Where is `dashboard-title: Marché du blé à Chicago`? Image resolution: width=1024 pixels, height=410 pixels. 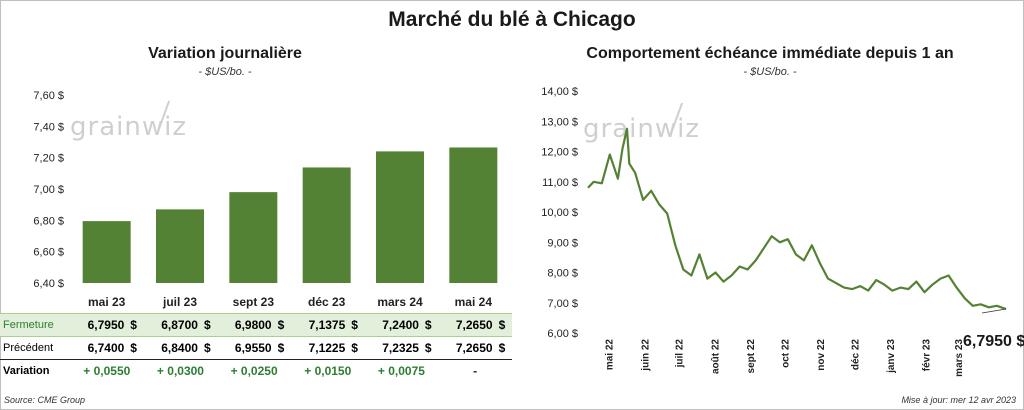 dashboard-title: Marché du blé à Chicago is located at coordinates (512, 19).